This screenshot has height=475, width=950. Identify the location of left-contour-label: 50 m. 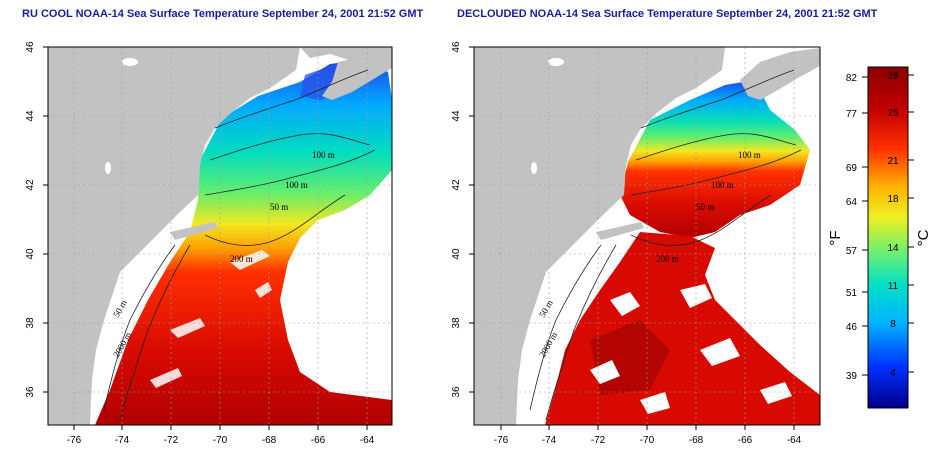
(279, 207).